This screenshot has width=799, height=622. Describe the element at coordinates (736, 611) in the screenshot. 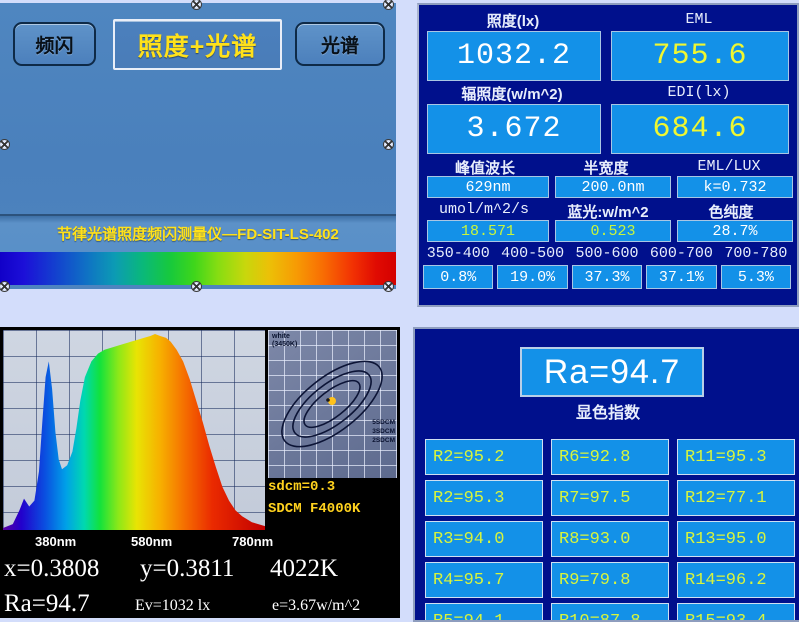

I see `cri-cell: R15=93.4` at that location.